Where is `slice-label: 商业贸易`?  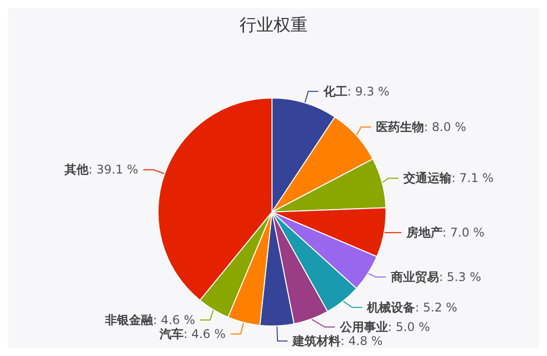 slice-label: 商业贸易 is located at coordinates (414, 277).